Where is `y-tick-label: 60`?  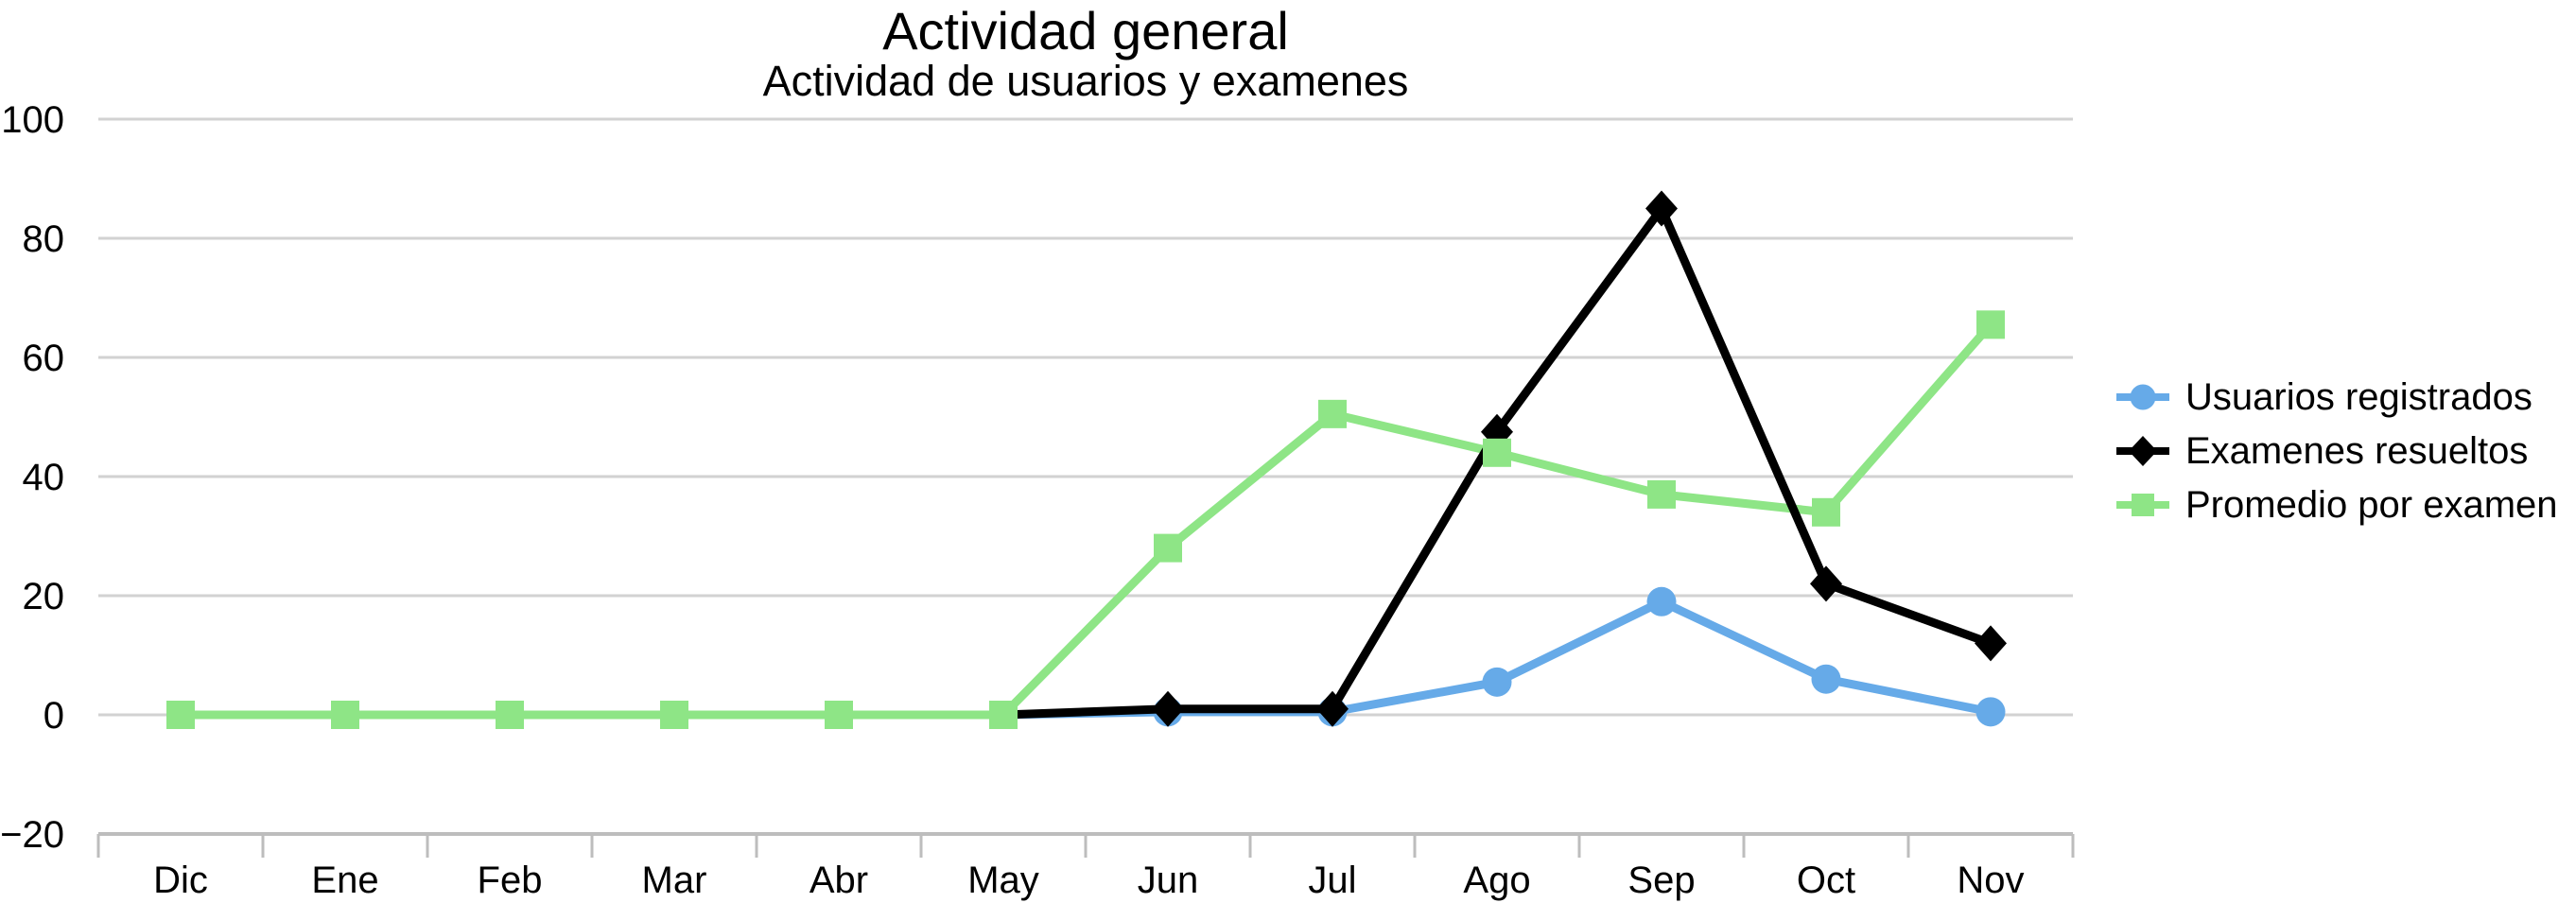
y-tick-label: 60 is located at coordinates (44, 358).